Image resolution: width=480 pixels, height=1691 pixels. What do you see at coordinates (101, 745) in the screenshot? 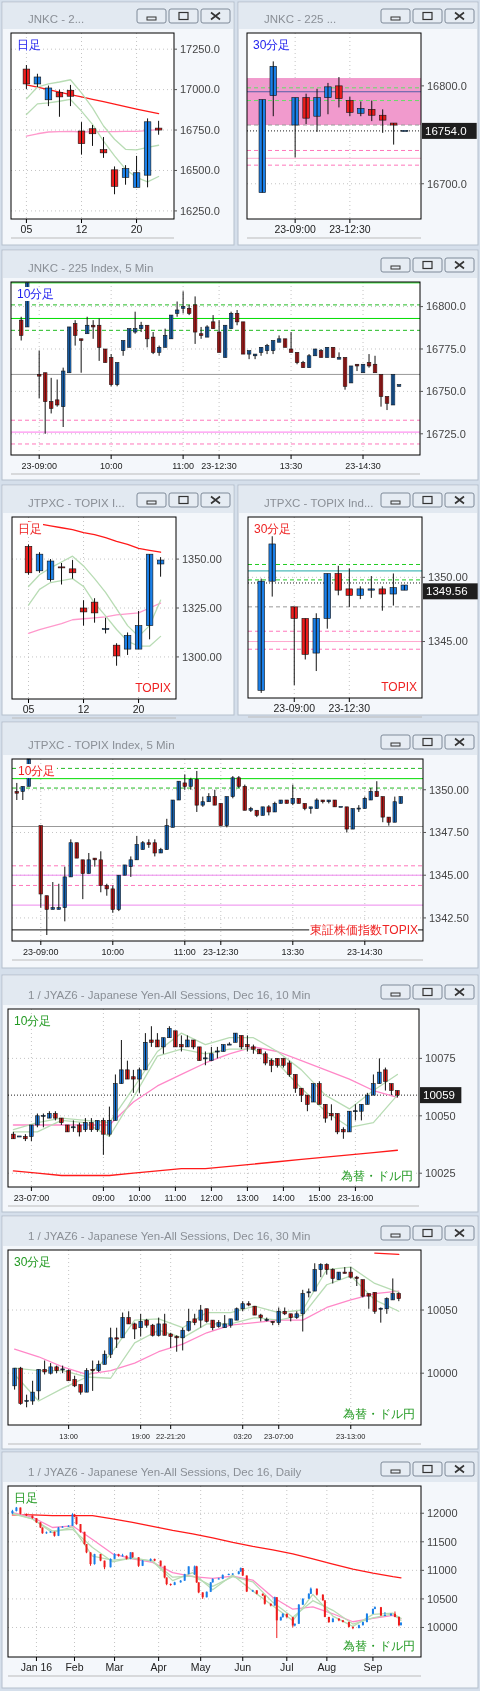
I see `chart-title: JTPXC - TOPIX Index, 5 Min` at bounding box center [101, 745].